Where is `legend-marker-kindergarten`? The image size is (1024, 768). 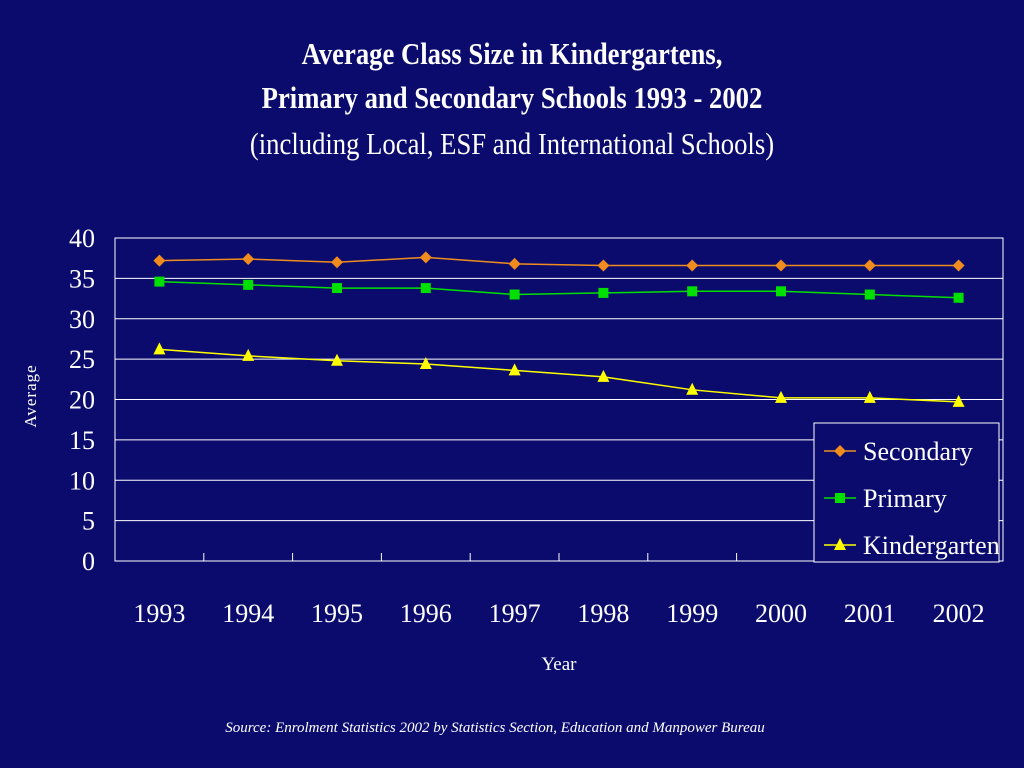
legend-marker-kindergarten is located at coordinates (840, 544).